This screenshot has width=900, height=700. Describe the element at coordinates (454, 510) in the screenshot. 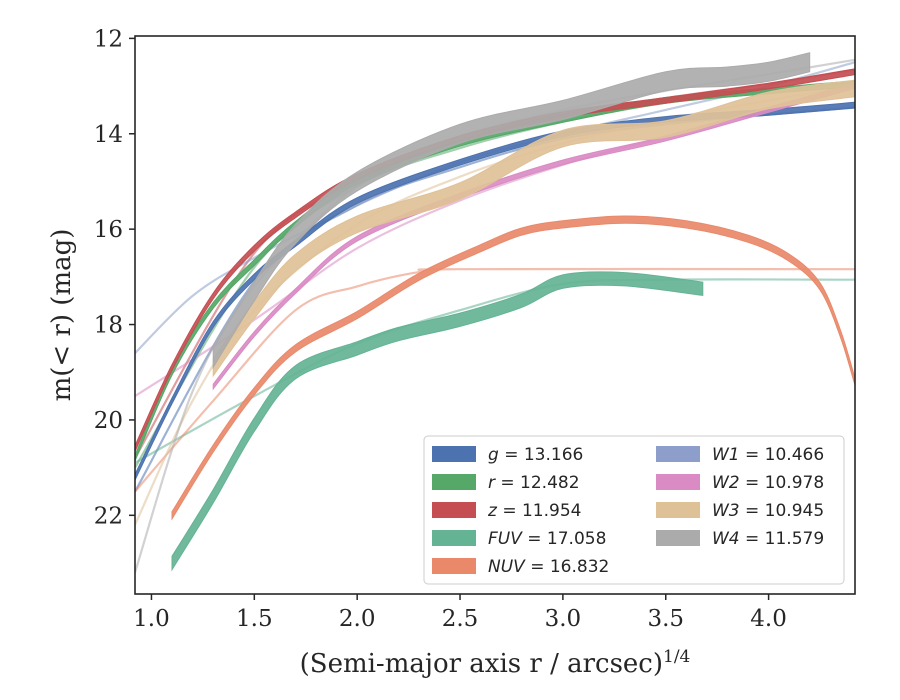

I see `legend-swatch-z` at that location.